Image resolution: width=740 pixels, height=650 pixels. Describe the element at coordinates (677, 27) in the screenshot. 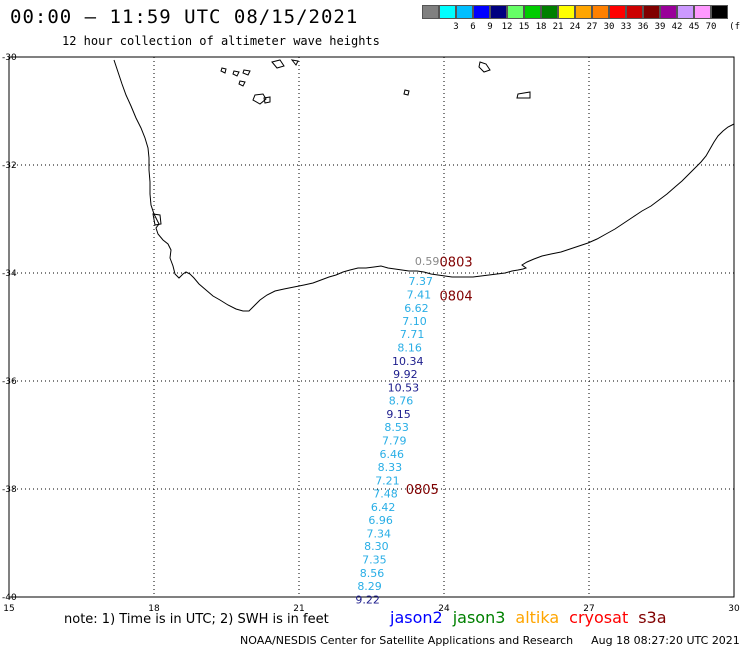

I see `legend-label: 42` at that location.